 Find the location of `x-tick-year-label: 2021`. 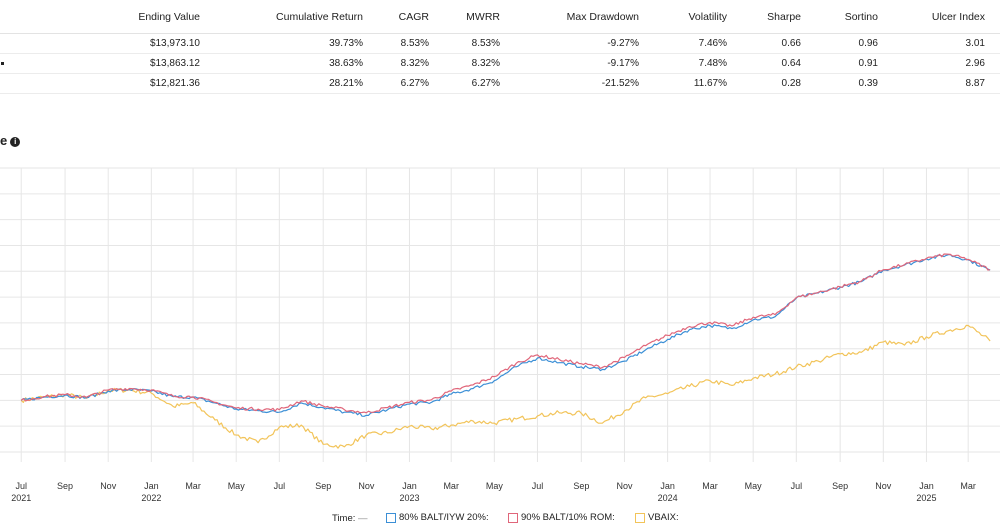

x-tick-year-label: 2021 is located at coordinates (21, 498).